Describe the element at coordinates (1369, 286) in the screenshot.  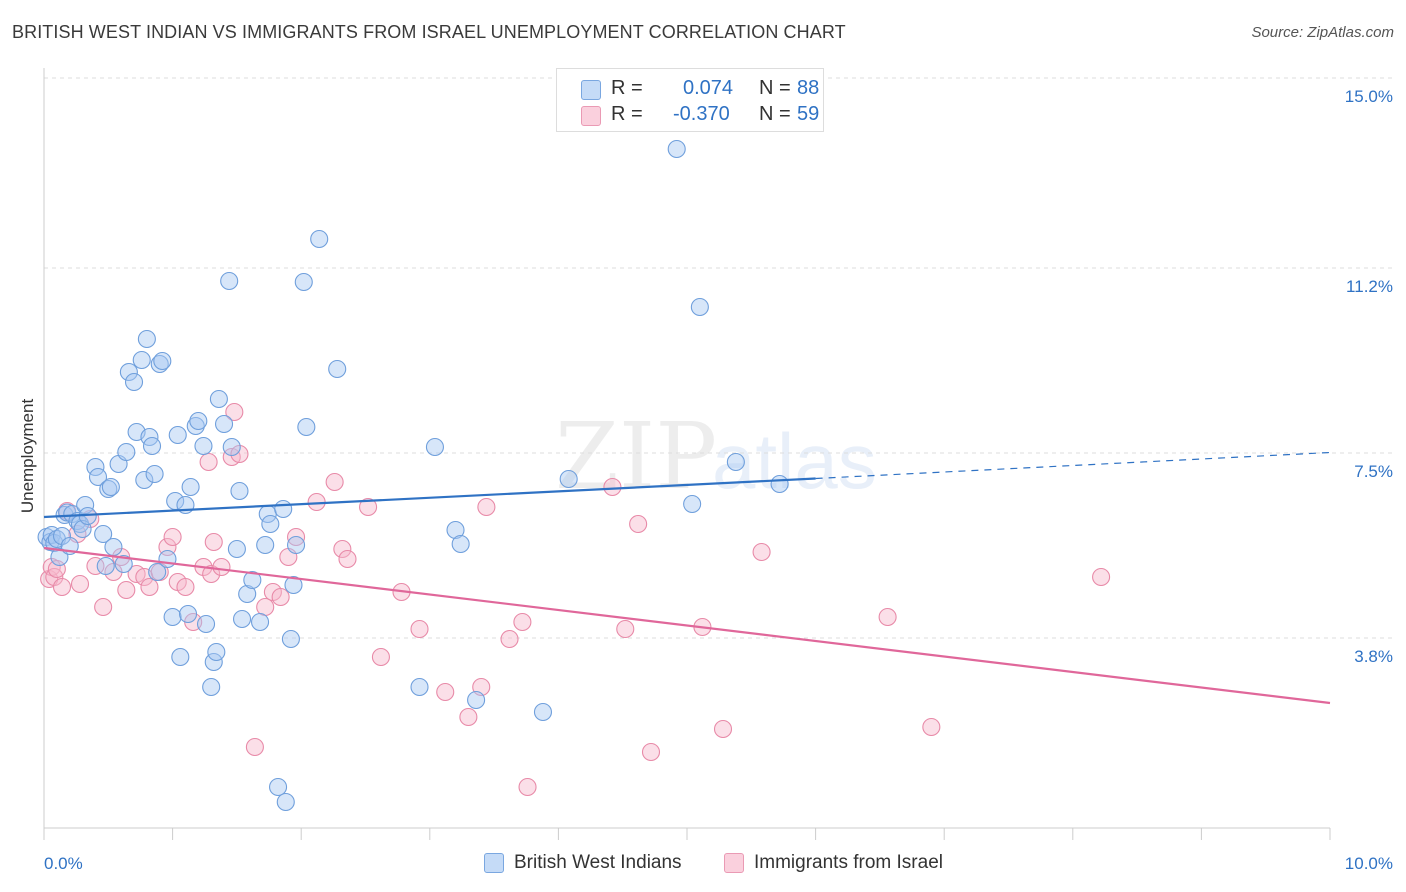
I see `y-tick-label-2: 11.2%` at that location.